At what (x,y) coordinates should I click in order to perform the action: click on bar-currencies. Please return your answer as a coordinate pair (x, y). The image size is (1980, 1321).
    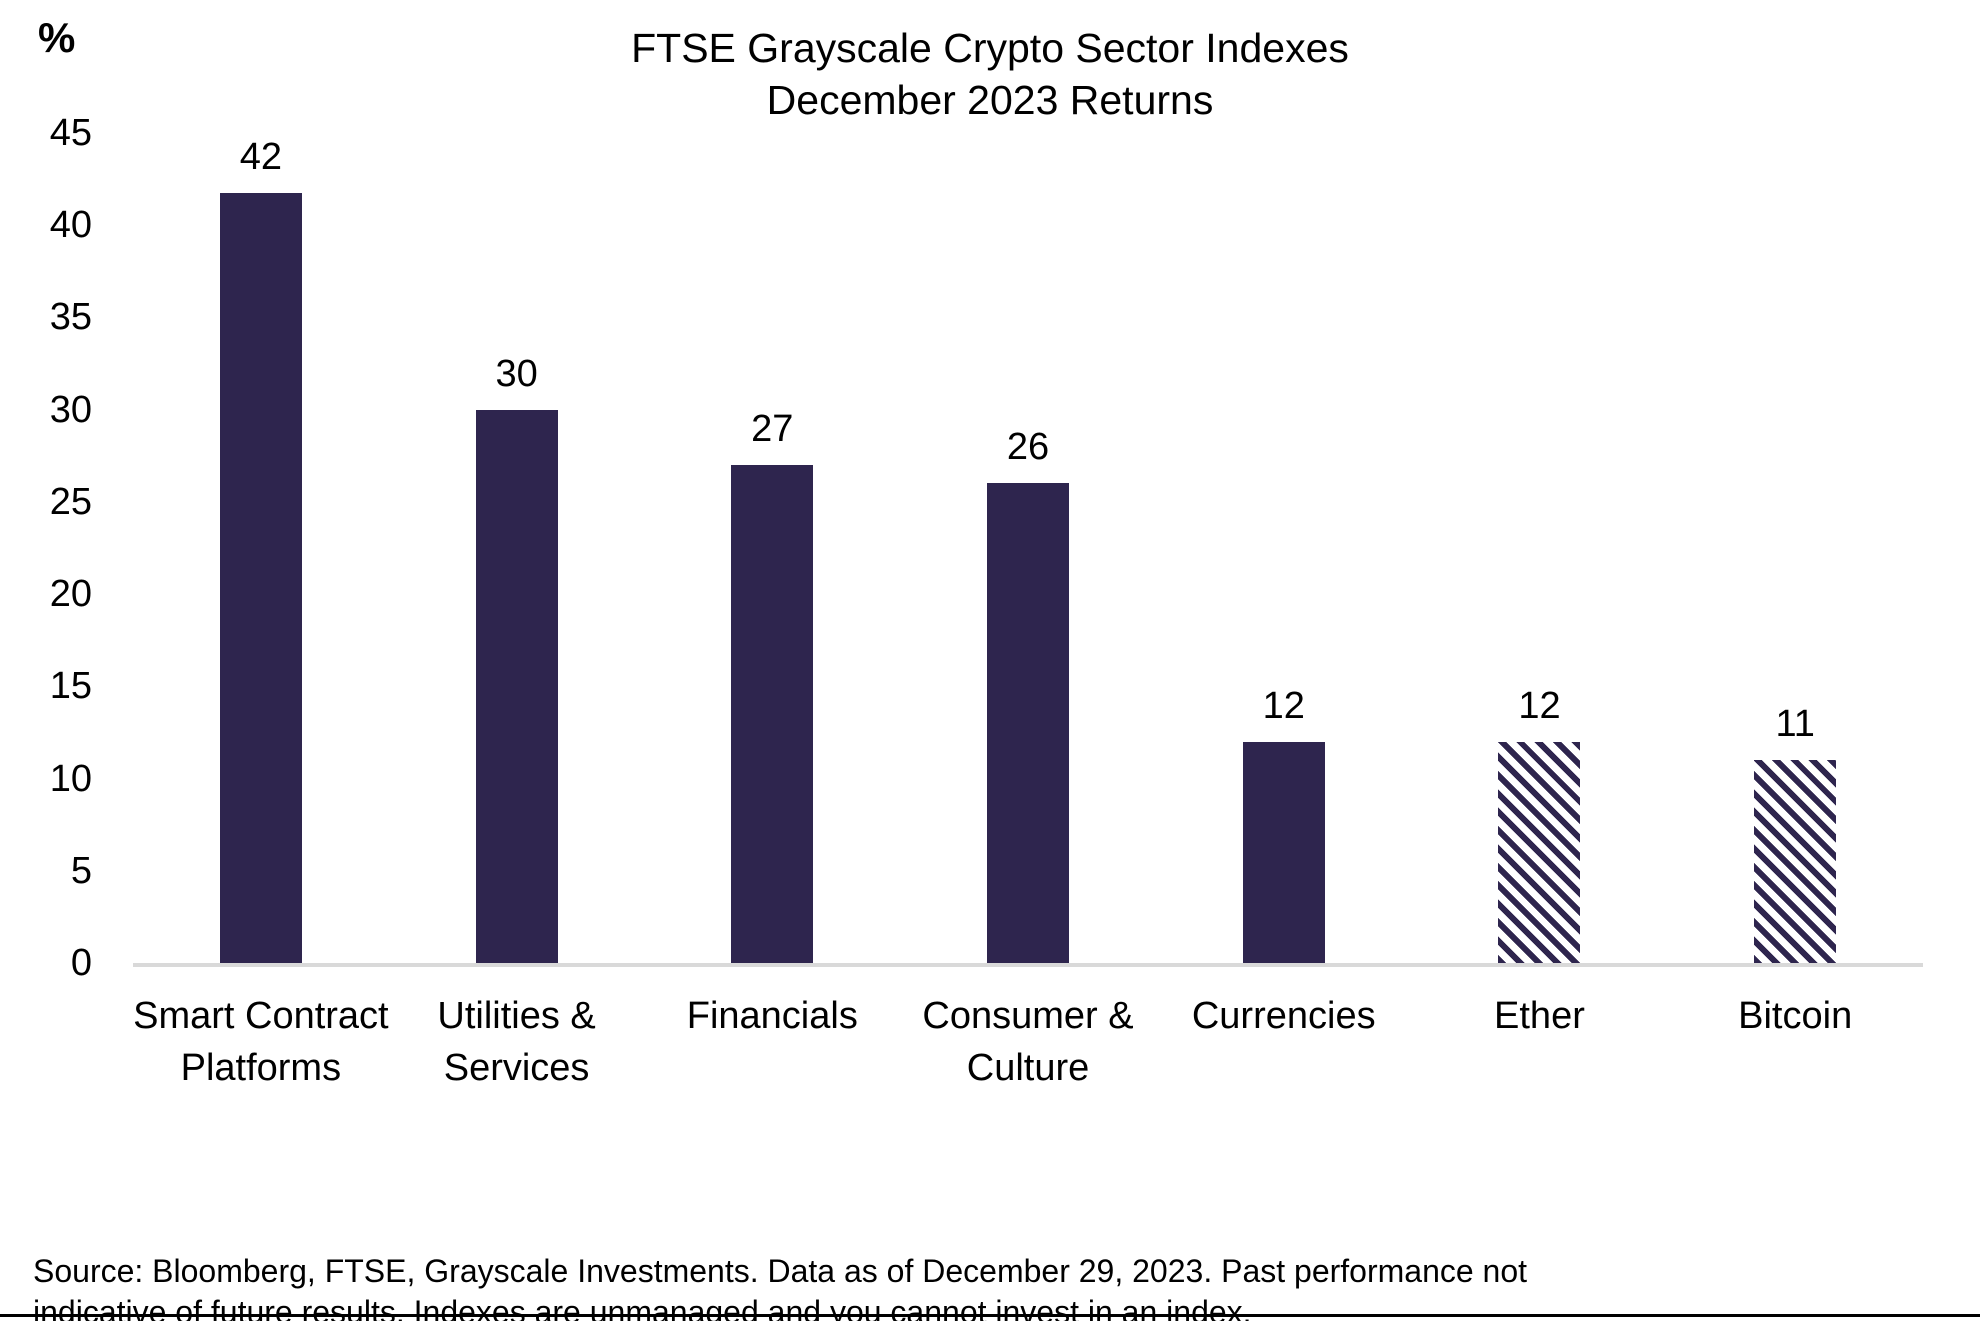
    Looking at the image, I should click on (1283, 852).